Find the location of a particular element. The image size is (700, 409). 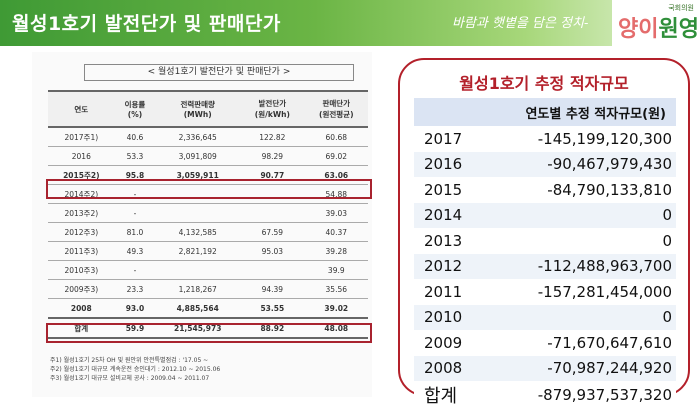

document-row: 2014주2) - 54.88 is located at coordinates (208, 194).